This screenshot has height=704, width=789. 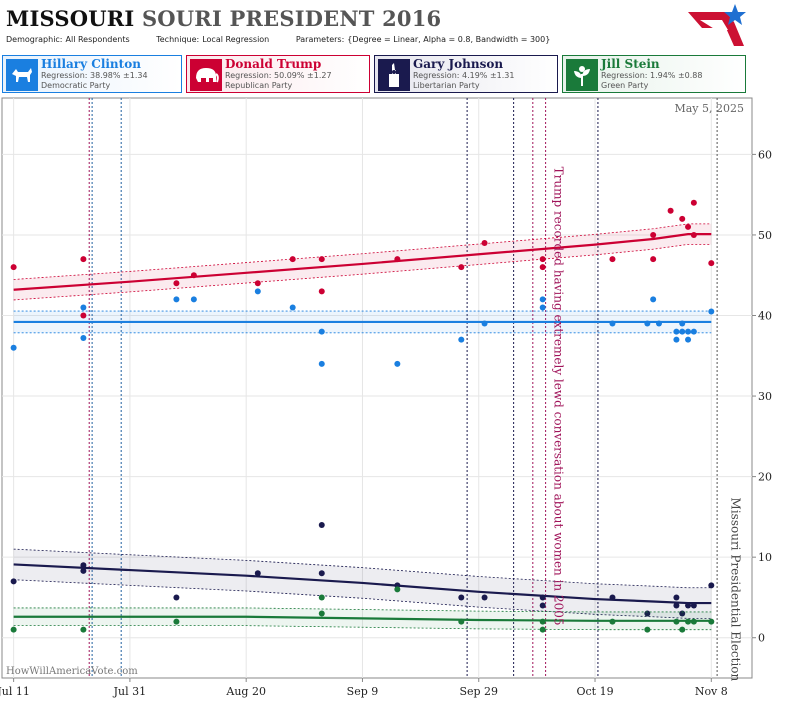 What do you see at coordinates (765, 235) in the screenshot?
I see `y-tick-label: 50` at bounding box center [765, 235].